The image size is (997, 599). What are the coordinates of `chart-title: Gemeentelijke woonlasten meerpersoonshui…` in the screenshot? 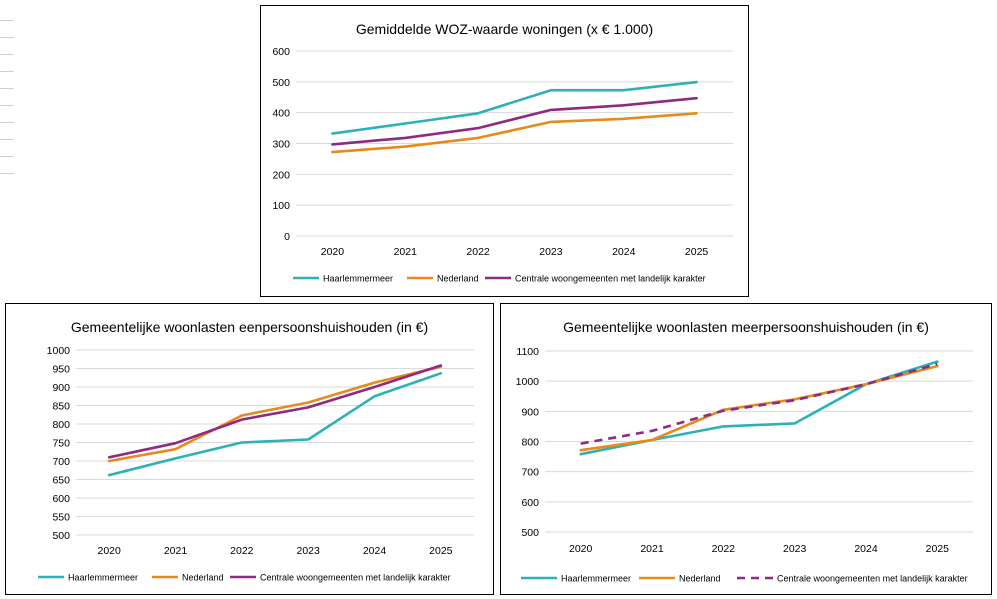 It's located at (746, 327).